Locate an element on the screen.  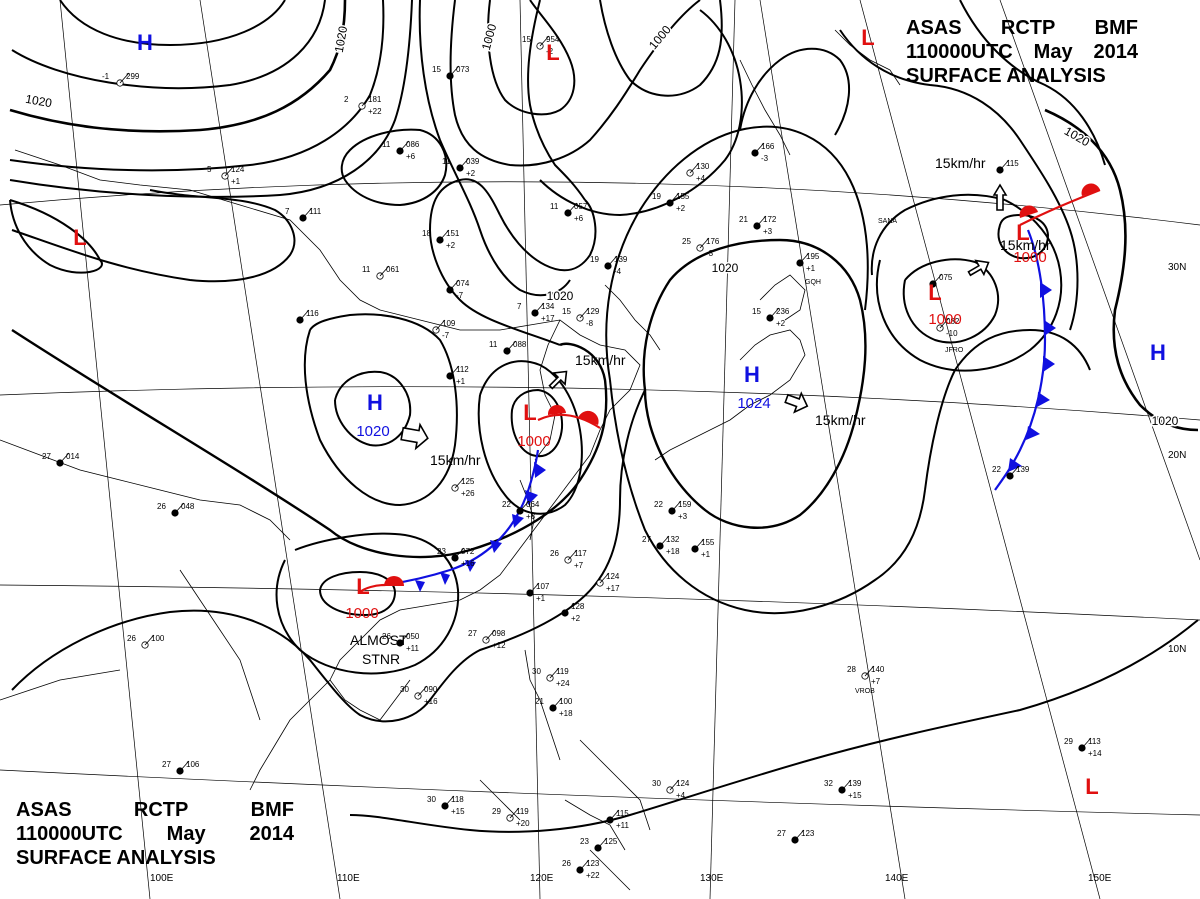
station-pressure: 236 is located at coordinates (783, 311).